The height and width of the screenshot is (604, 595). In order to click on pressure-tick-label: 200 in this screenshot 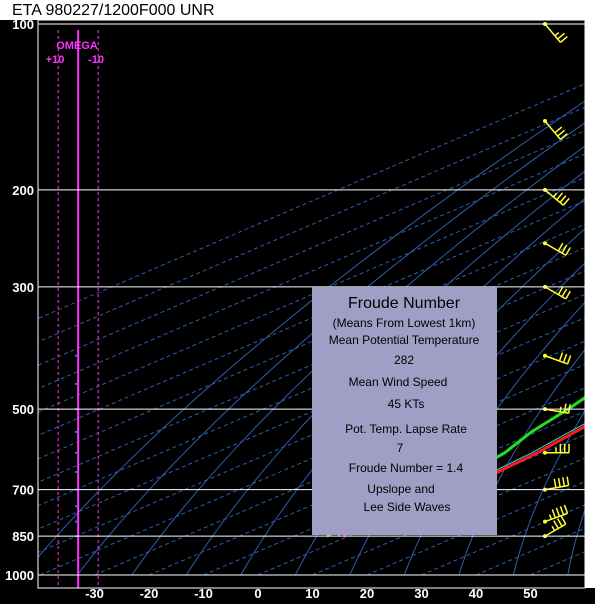, I will do `click(23, 190)`.